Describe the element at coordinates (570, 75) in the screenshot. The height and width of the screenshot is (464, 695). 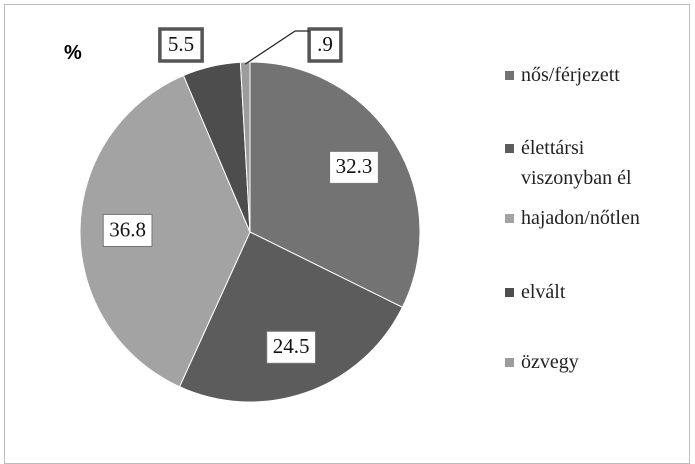
I see `legend-label: nős/férjezett` at that location.